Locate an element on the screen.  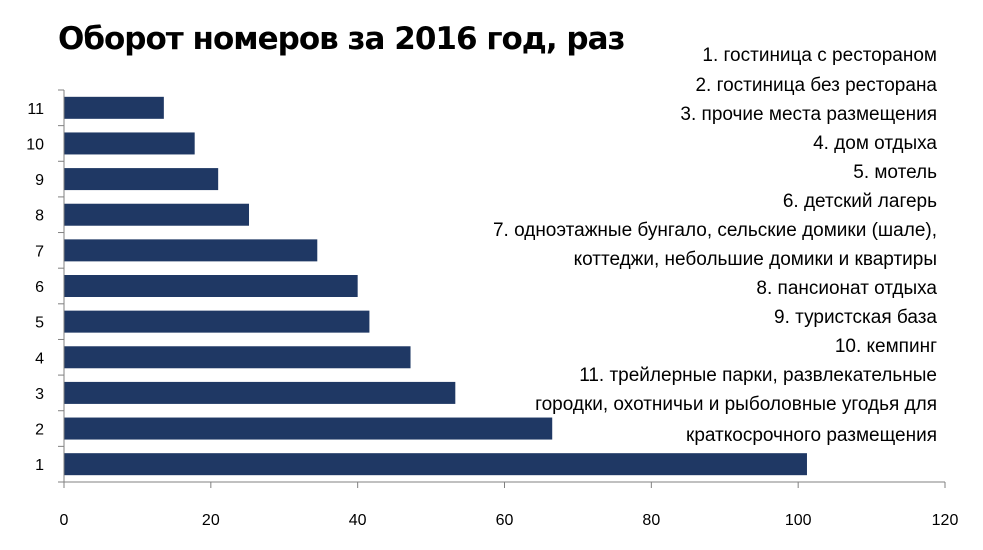
legend-entry: 3. прочие места размещения is located at coordinates (808, 114).